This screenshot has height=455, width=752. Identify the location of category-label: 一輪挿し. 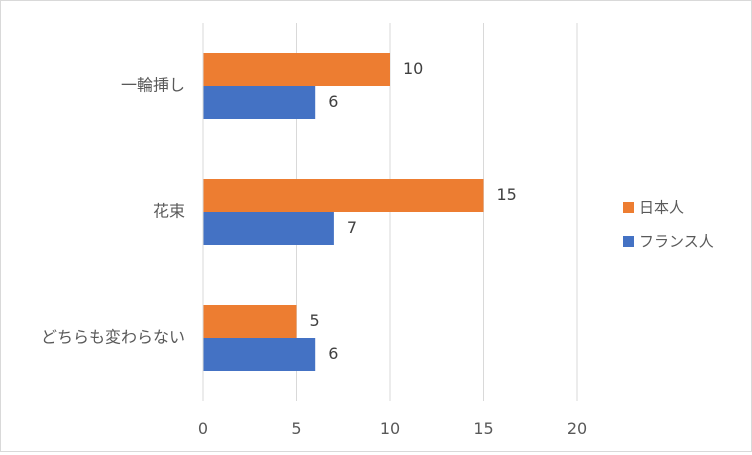
(153, 85).